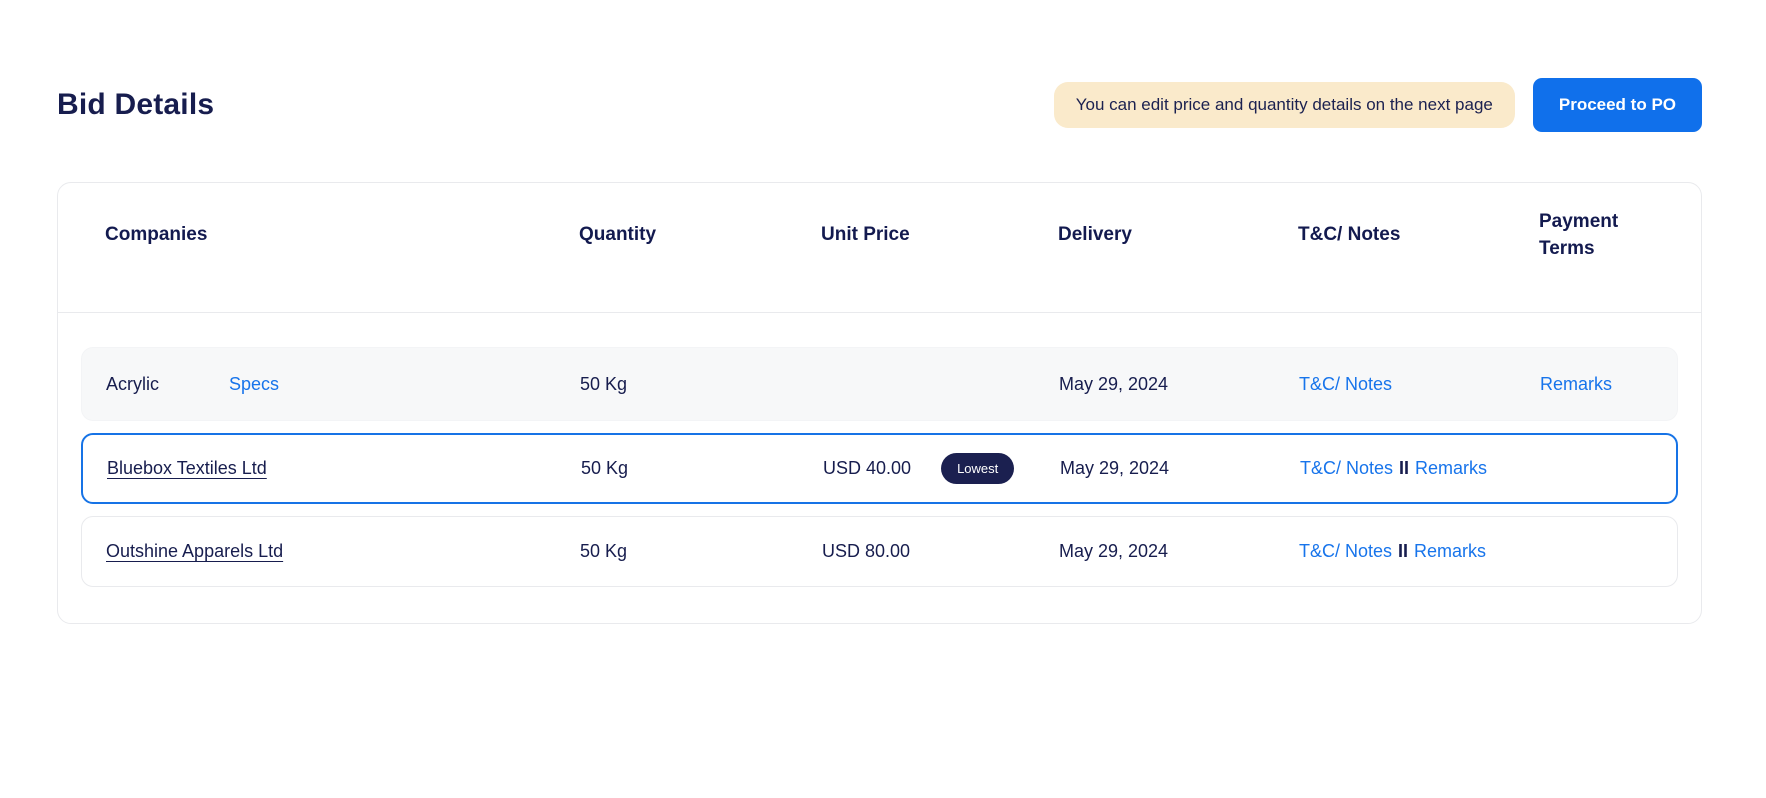  Describe the element at coordinates (604, 383) in the screenshot. I see `item-quantity: 50 Kg` at that location.